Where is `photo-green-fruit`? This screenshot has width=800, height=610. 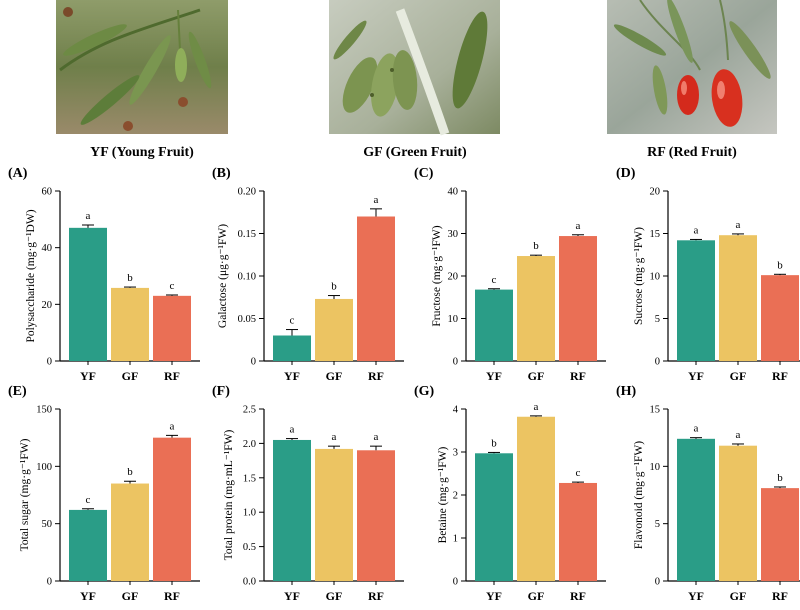 photo-green-fruit is located at coordinates (414, 68).